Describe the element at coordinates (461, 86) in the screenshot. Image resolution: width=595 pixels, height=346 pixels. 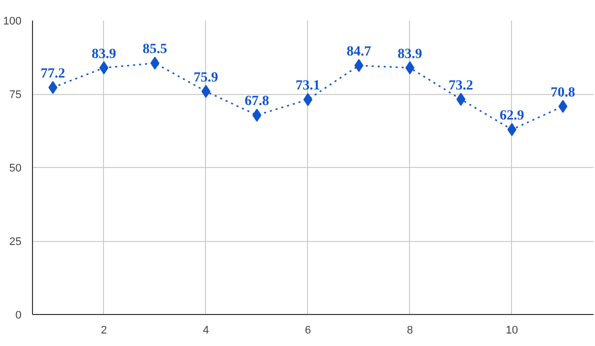
I see `data-label: 73.2` at that location.